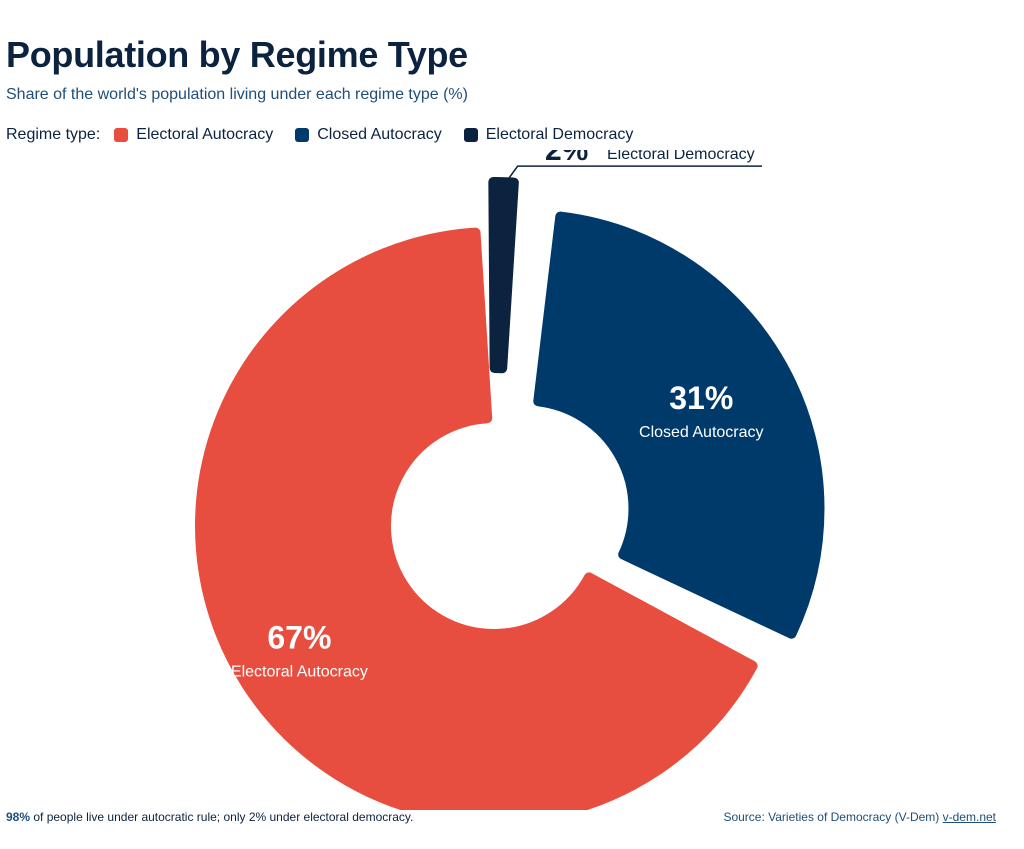  What do you see at coordinates (632, 175) in the screenshot?
I see `callout-line` at bounding box center [632, 175].